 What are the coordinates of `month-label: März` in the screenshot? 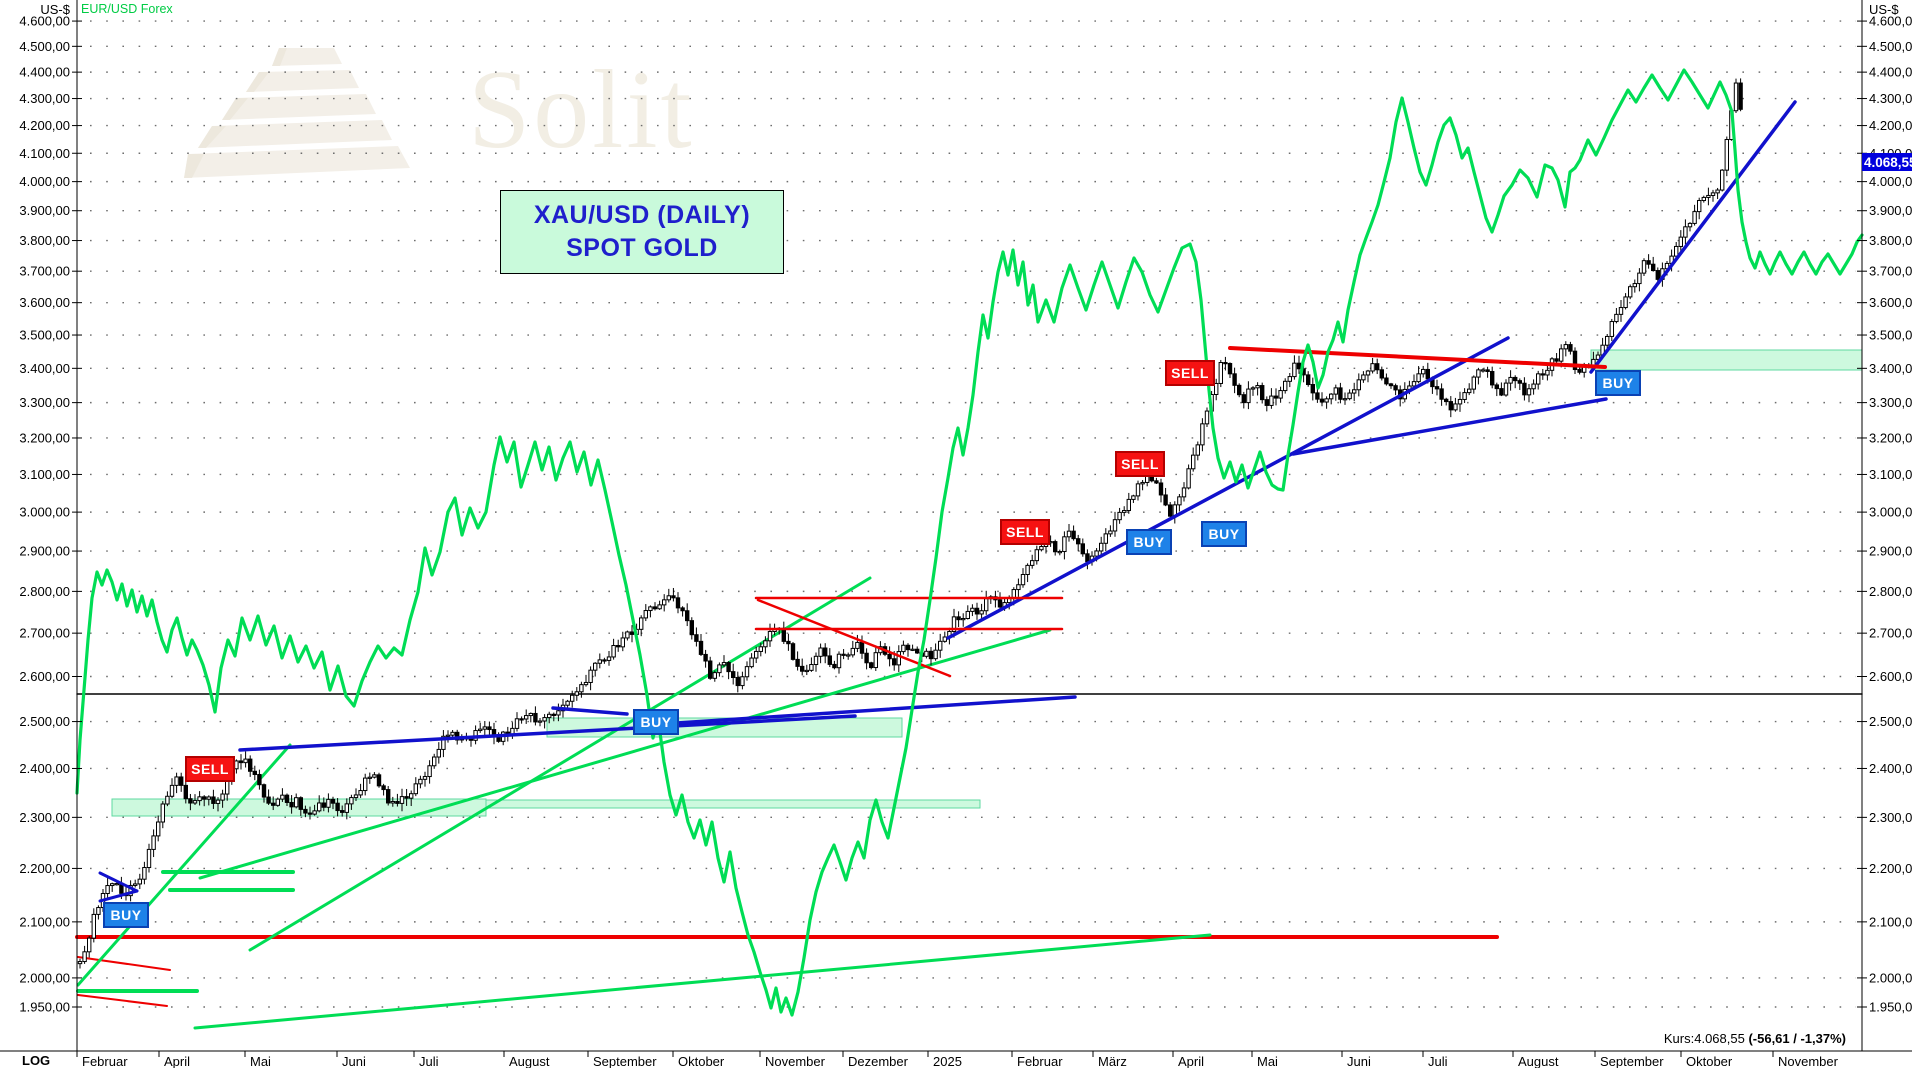 It's located at (1112, 1061).